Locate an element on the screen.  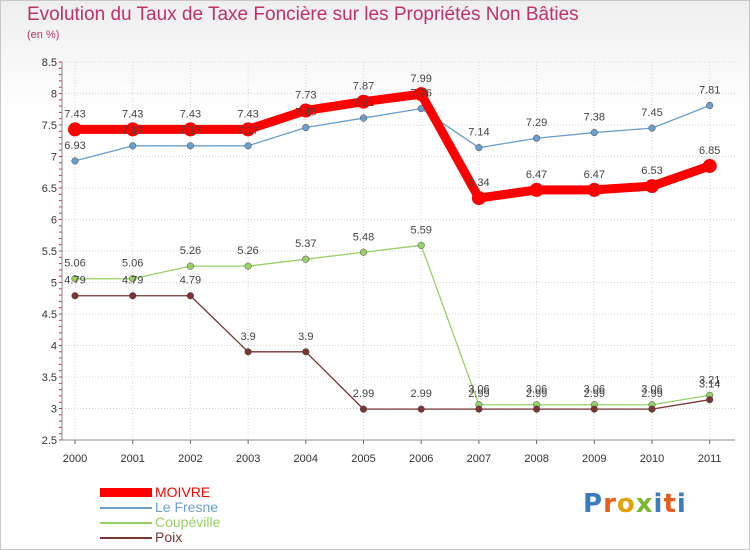
legend-label: Coupéville is located at coordinates (188, 522).